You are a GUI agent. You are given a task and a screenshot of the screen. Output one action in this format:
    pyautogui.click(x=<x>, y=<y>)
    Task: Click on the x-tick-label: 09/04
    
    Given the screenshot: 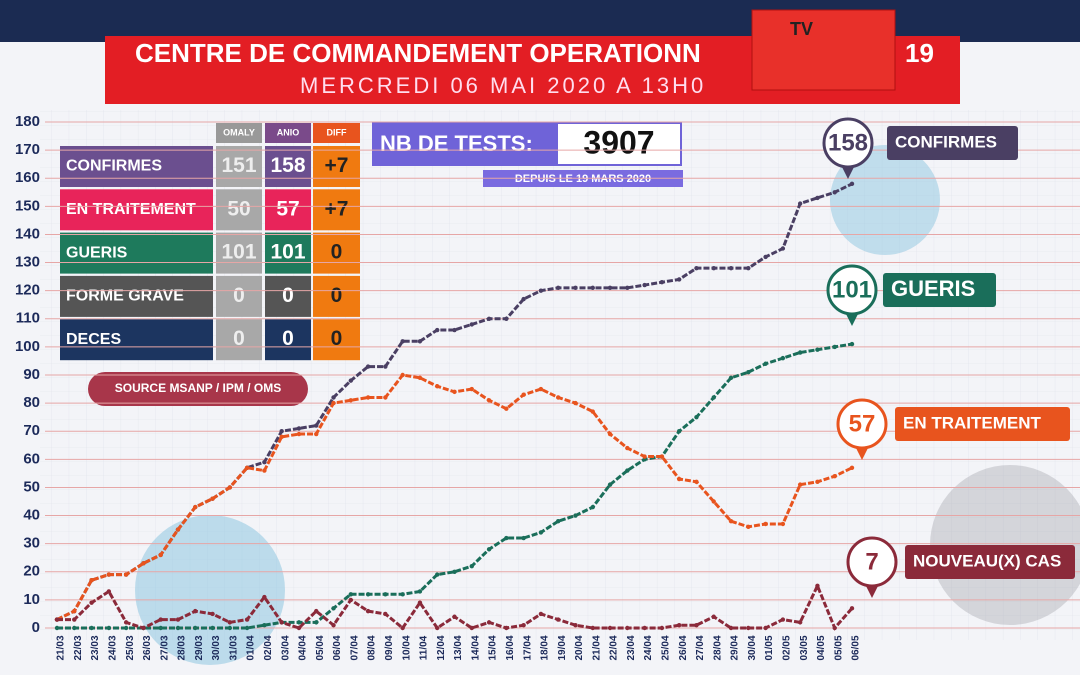 What is the action you would take?
    pyautogui.click(x=389, y=647)
    